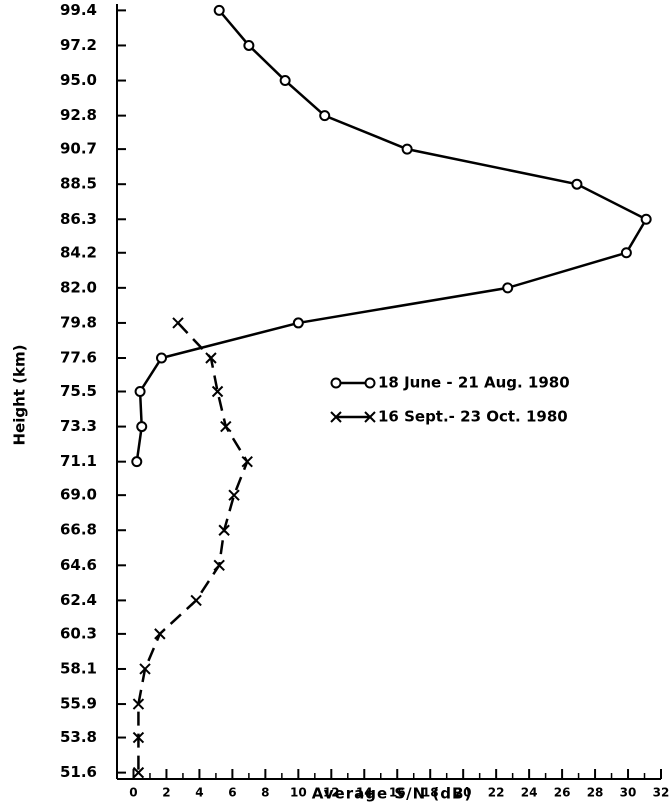 This screenshot has height=808, width=670. Describe the element at coordinates (595, 793) in the screenshot. I see `x-tick-label: 28` at that location.